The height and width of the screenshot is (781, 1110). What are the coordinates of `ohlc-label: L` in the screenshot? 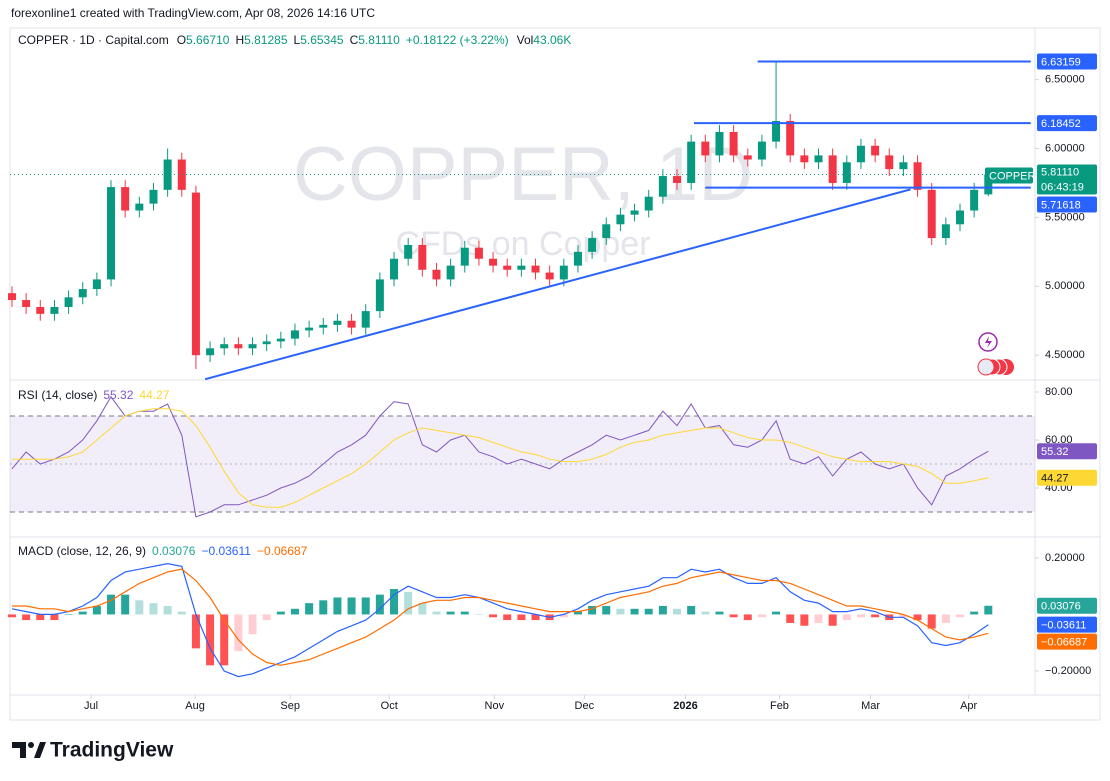 It's located at (297, 40).